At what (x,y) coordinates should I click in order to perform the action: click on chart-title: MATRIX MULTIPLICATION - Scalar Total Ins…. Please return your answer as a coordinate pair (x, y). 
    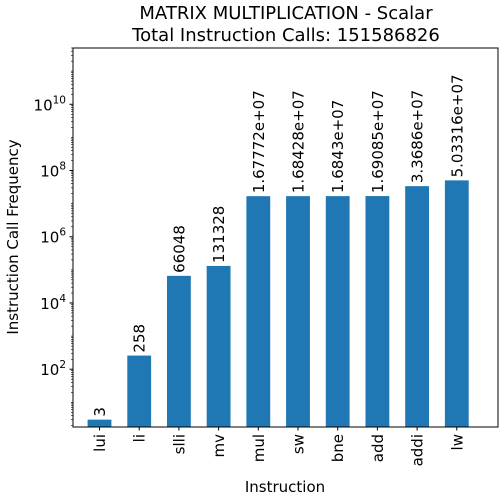
    Looking at the image, I should click on (285, 24).